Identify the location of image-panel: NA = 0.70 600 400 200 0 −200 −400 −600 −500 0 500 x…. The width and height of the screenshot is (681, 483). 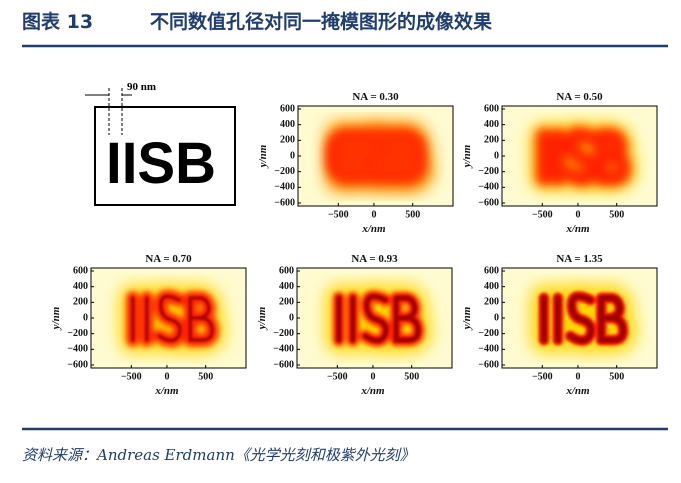
(148, 325).